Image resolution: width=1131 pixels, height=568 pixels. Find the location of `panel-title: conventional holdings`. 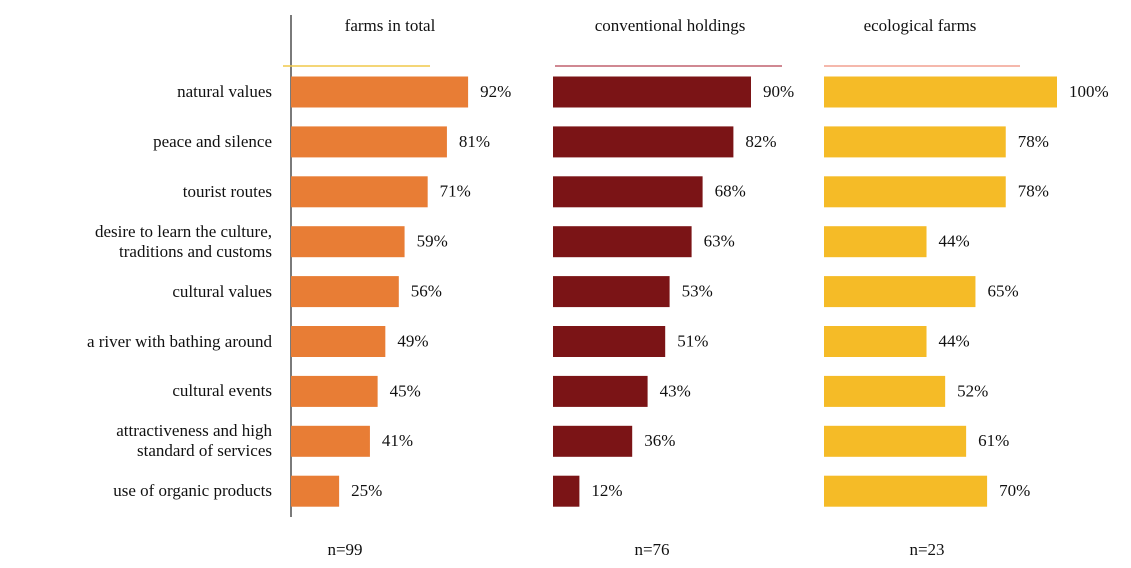

panel-title: conventional holdings is located at coordinates (670, 25).